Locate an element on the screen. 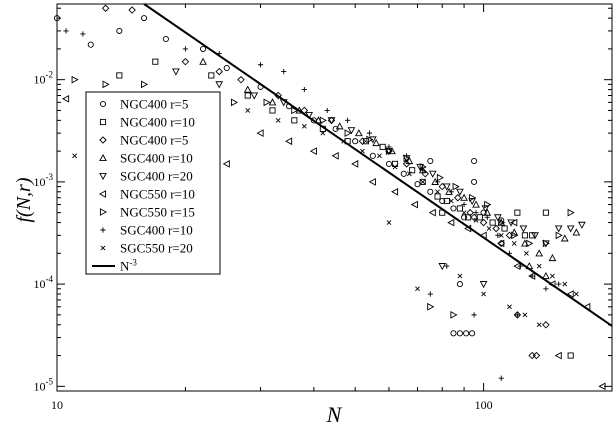 The height and width of the screenshot is (429, 615). legend-box is located at coordinates (153, 183).